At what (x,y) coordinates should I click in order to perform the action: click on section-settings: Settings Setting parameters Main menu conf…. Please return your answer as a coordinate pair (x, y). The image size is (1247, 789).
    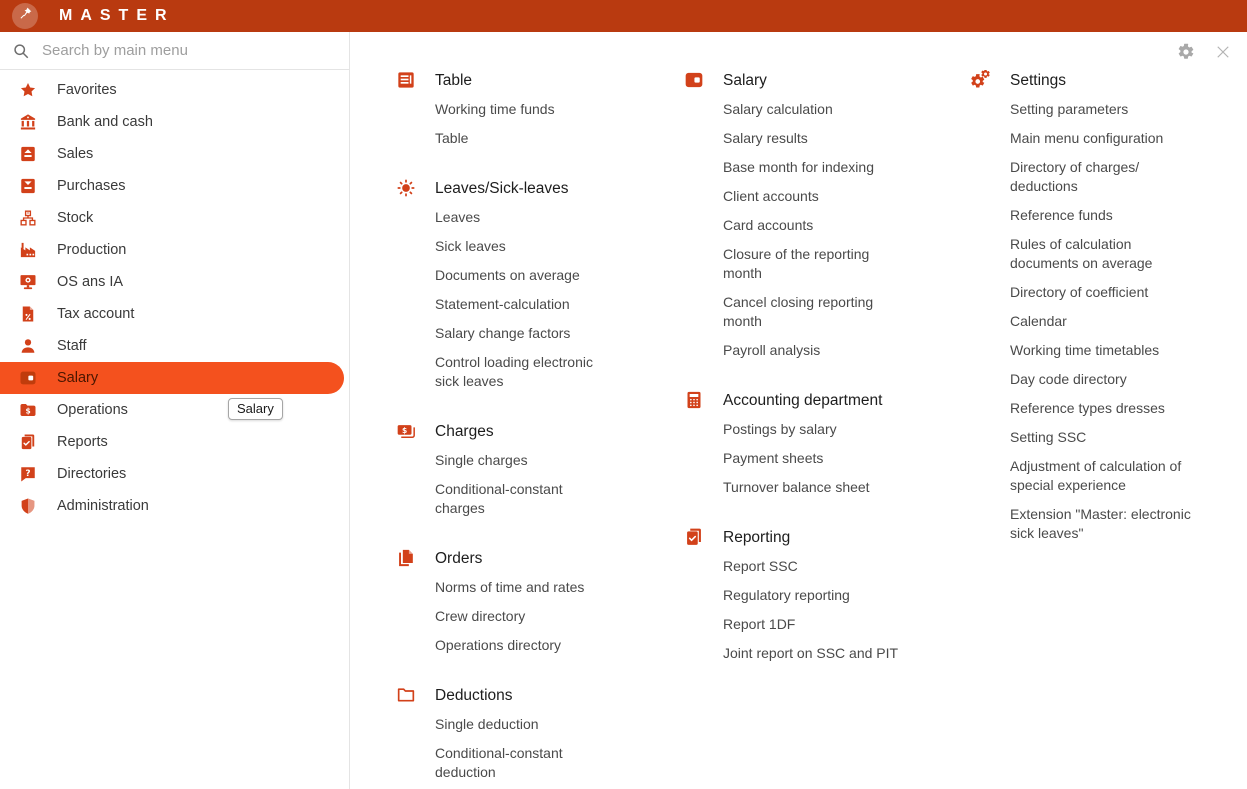
    Looking at the image, I should click on (1098, 307).